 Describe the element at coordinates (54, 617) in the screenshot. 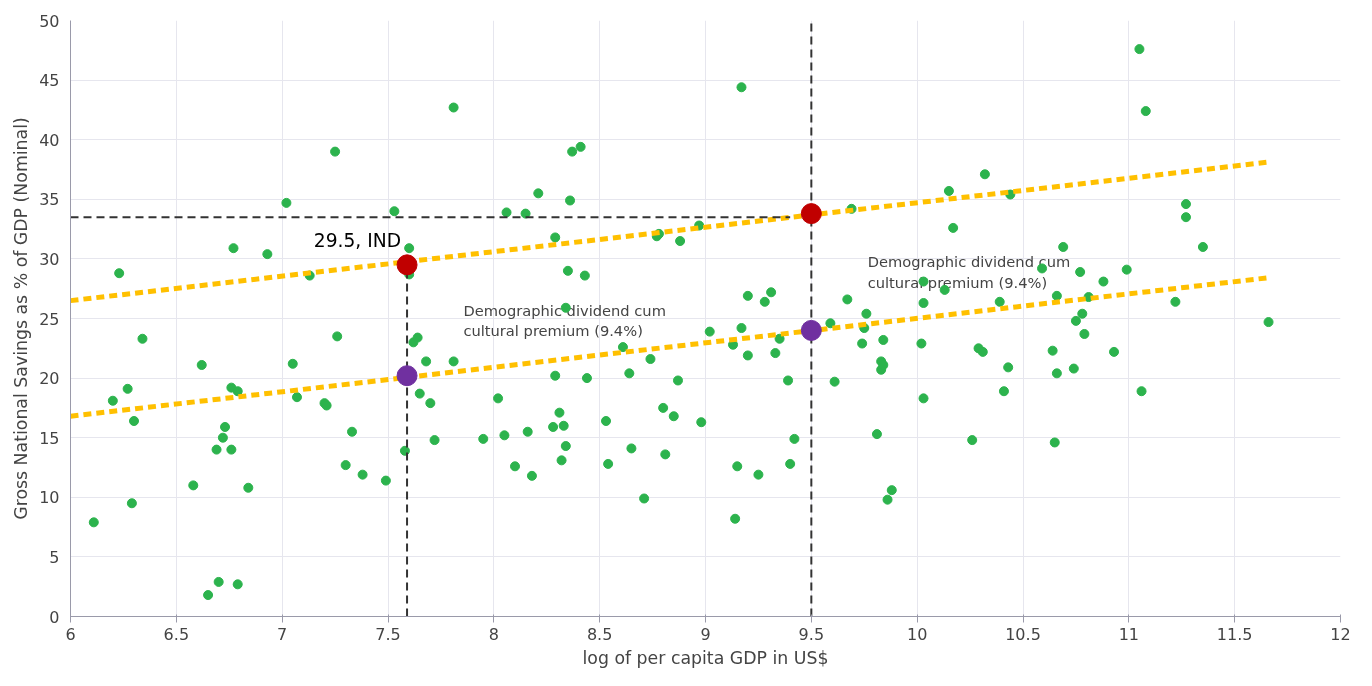

I see `y-tick-label: 0` at that location.